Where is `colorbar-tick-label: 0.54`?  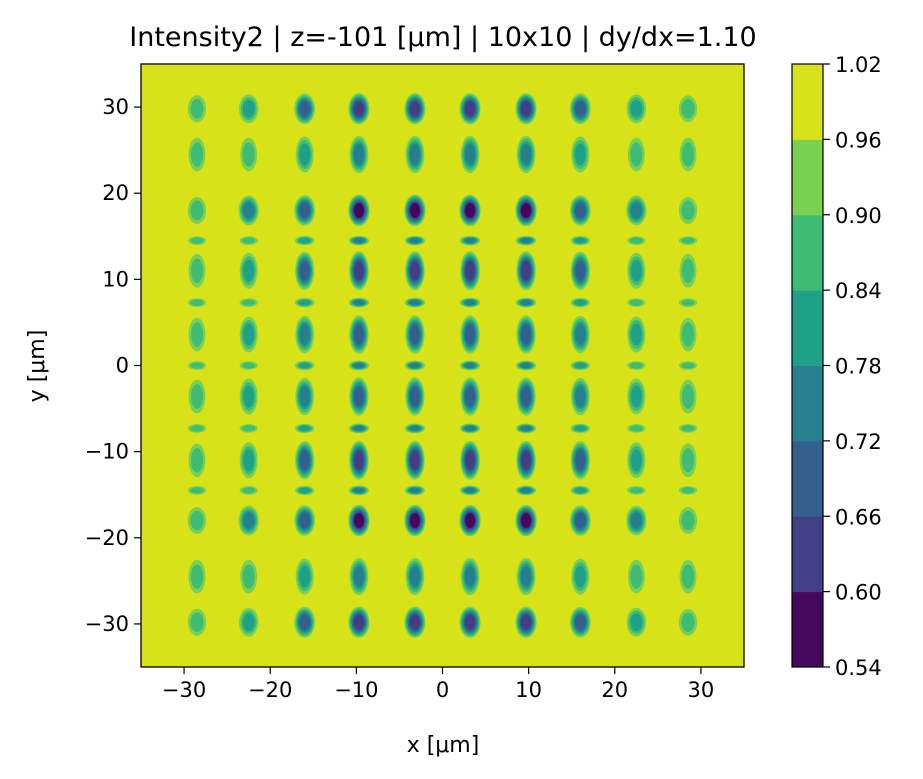 colorbar-tick-label: 0.54 is located at coordinates (858, 668).